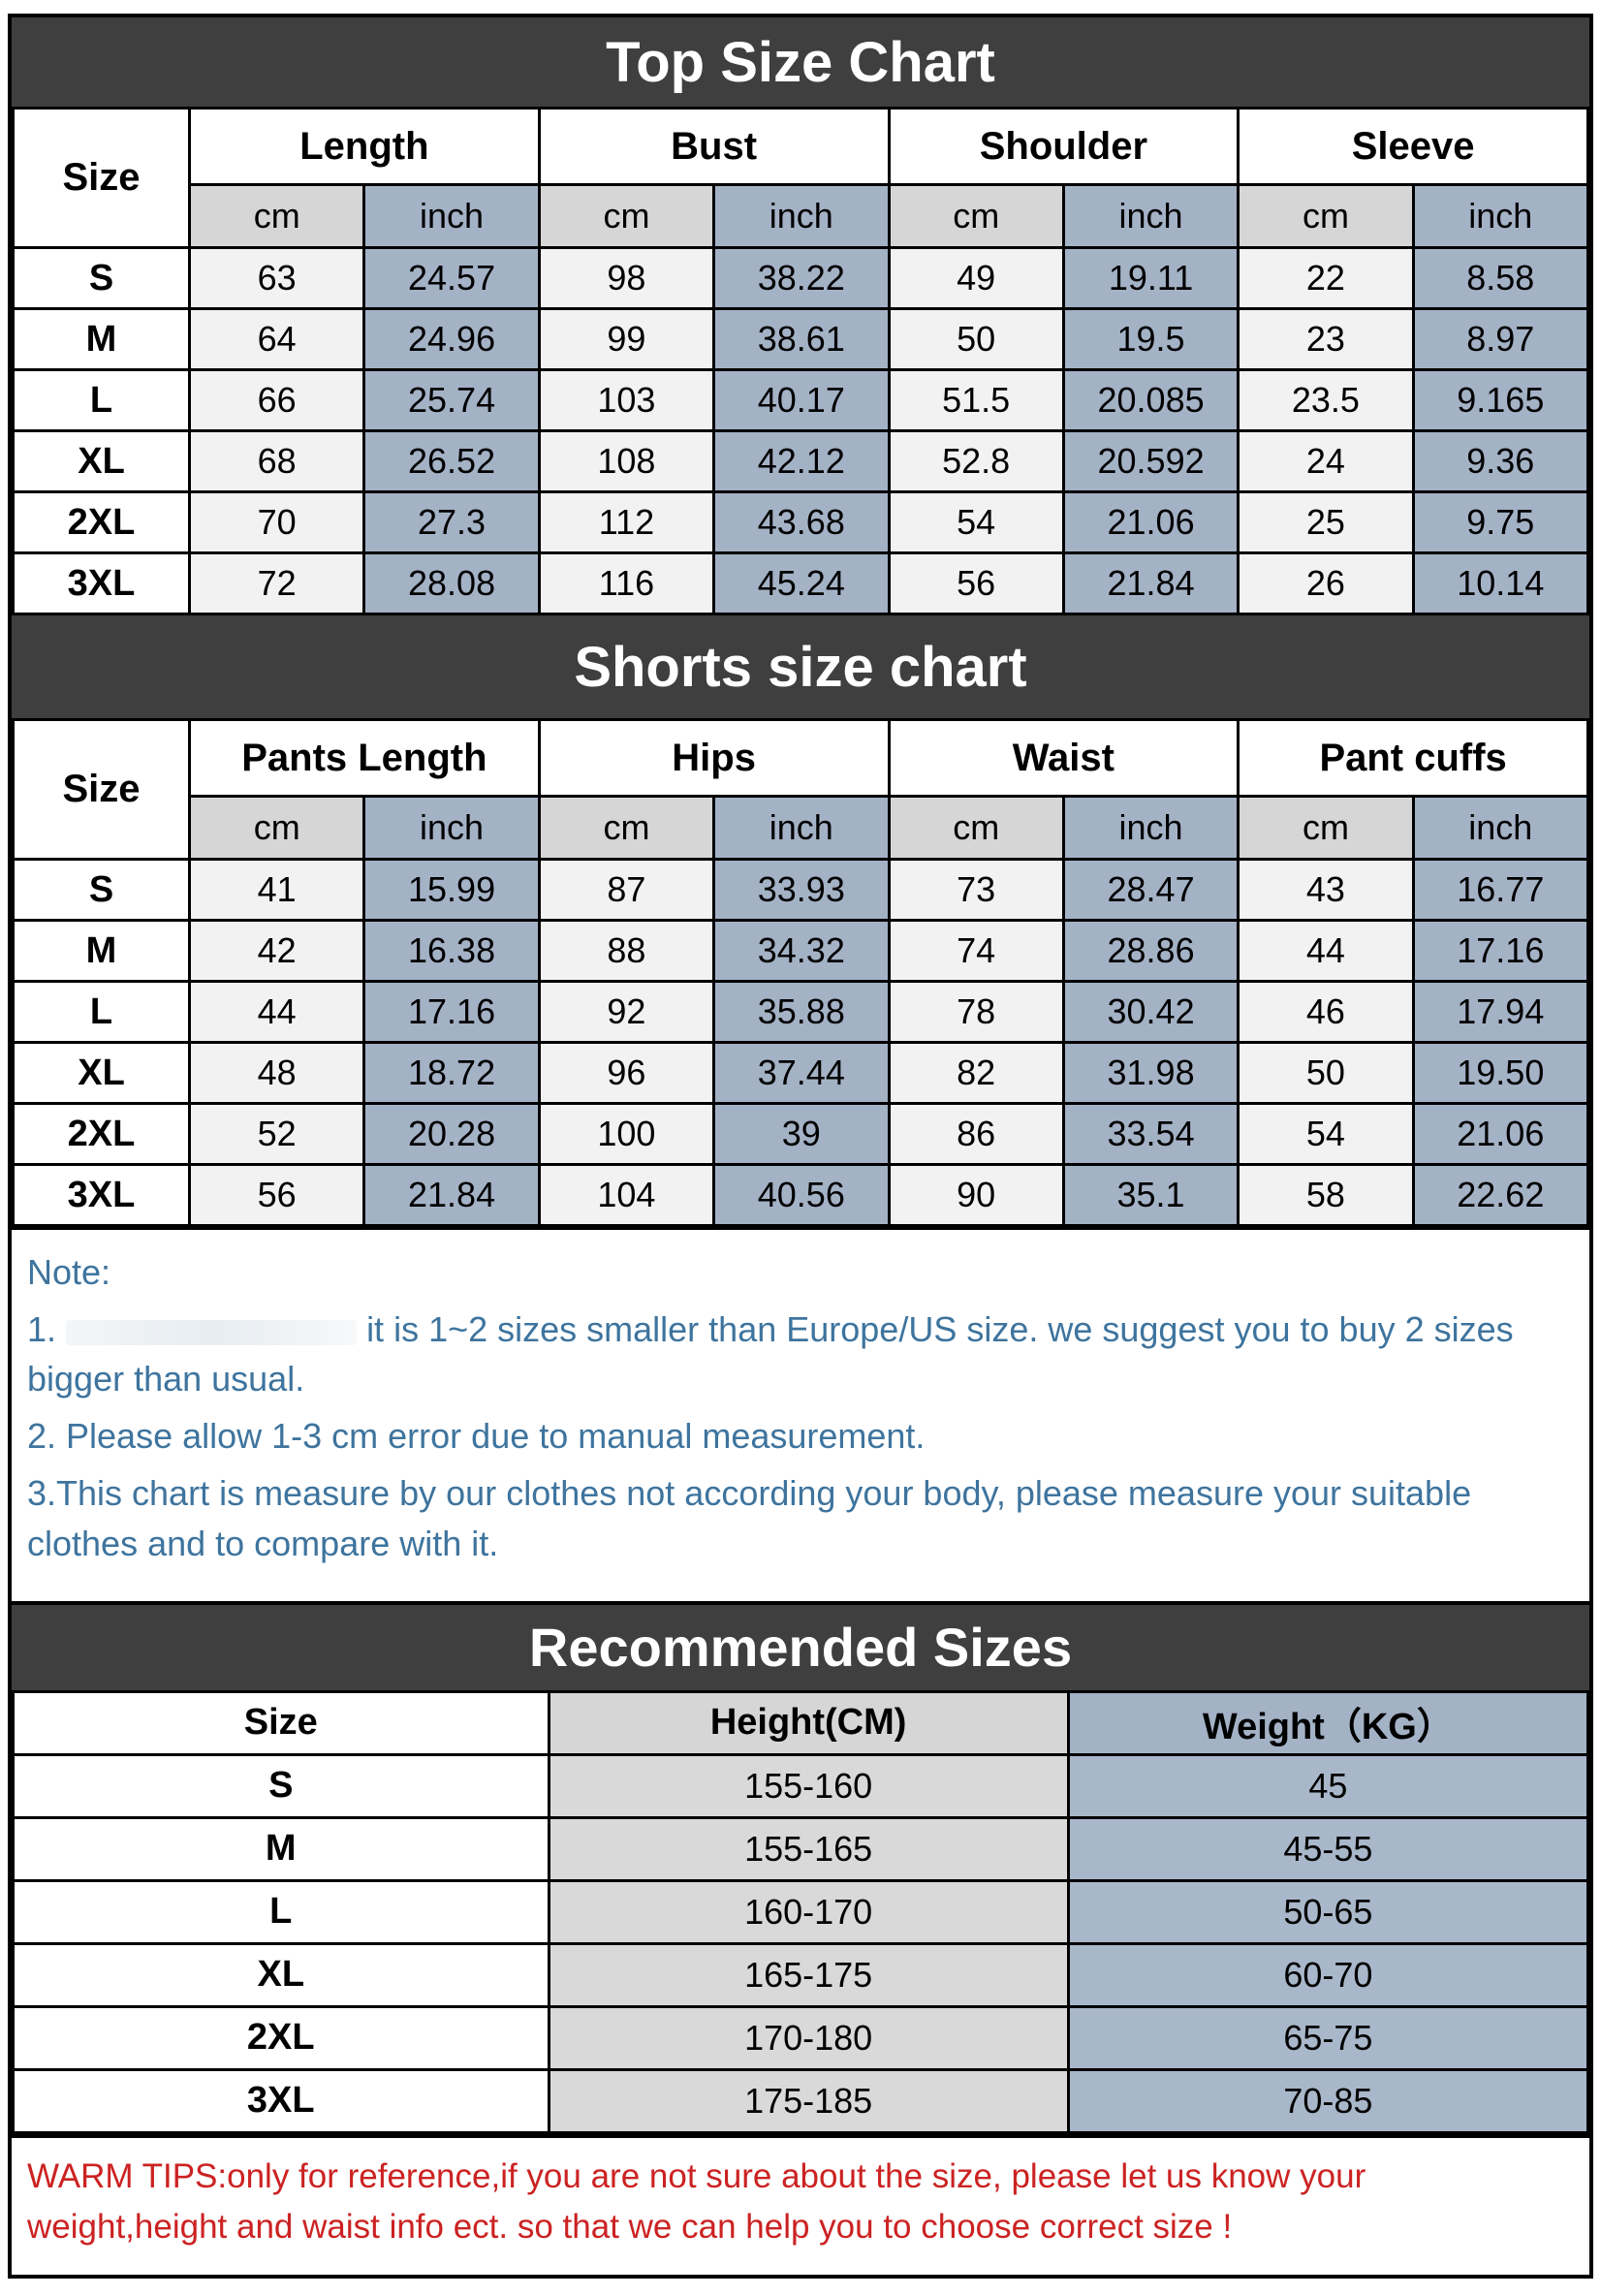 The height and width of the screenshot is (2296, 1601). What do you see at coordinates (802, 216) in the screenshot?
I see `top-unit-header-row: cm inch cm inch cm inch cm inch` at bounding box center [802, 216].